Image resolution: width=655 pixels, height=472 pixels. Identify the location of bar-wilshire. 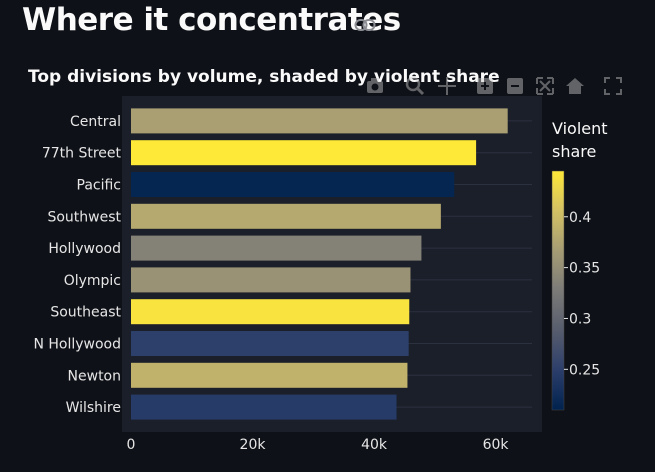
(264, 407).